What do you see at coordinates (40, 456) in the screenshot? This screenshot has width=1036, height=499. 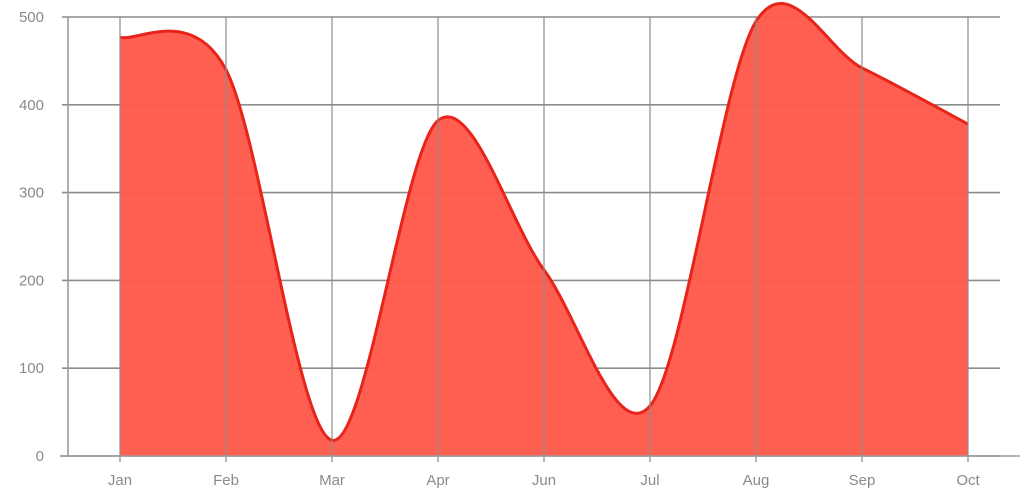 I see `y-tick-label: 0` at bounding box center [40, 456].